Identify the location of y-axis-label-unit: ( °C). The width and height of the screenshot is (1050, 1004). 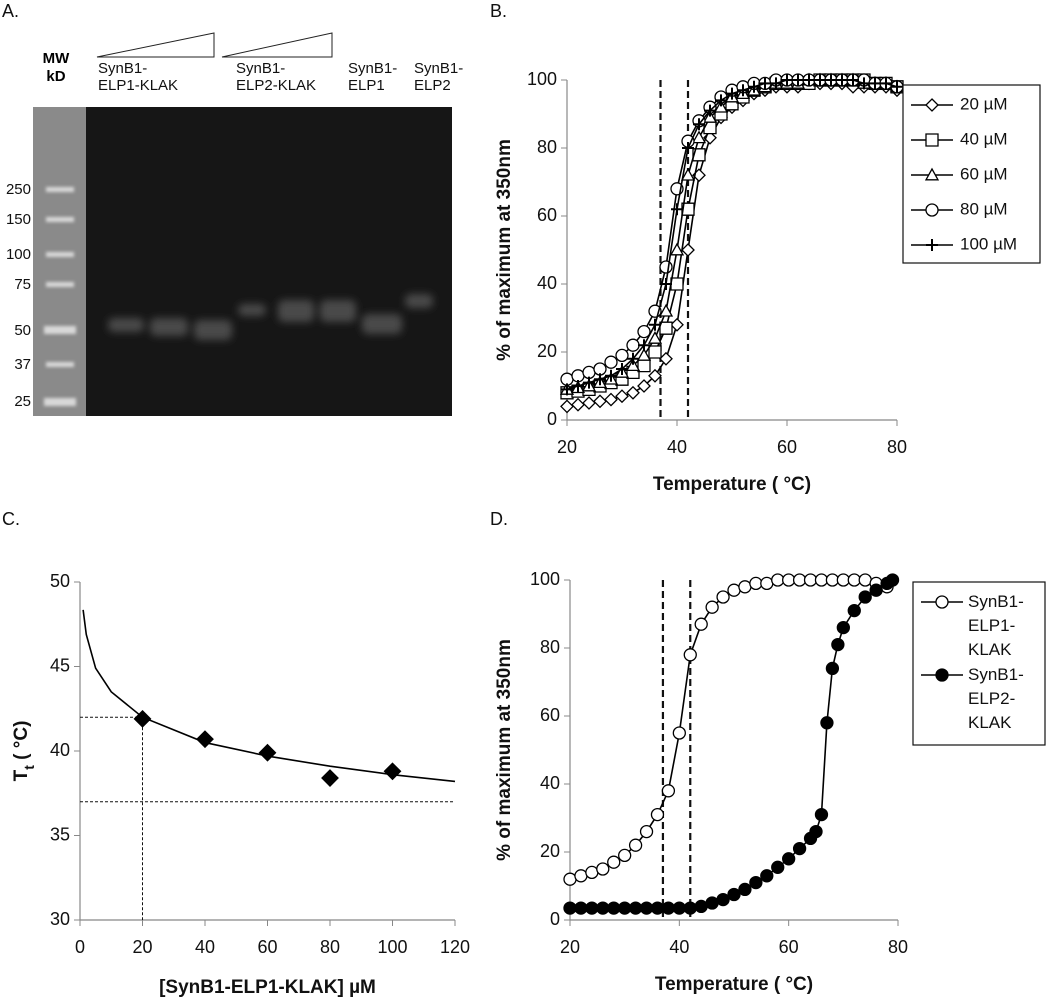
(21, 743).